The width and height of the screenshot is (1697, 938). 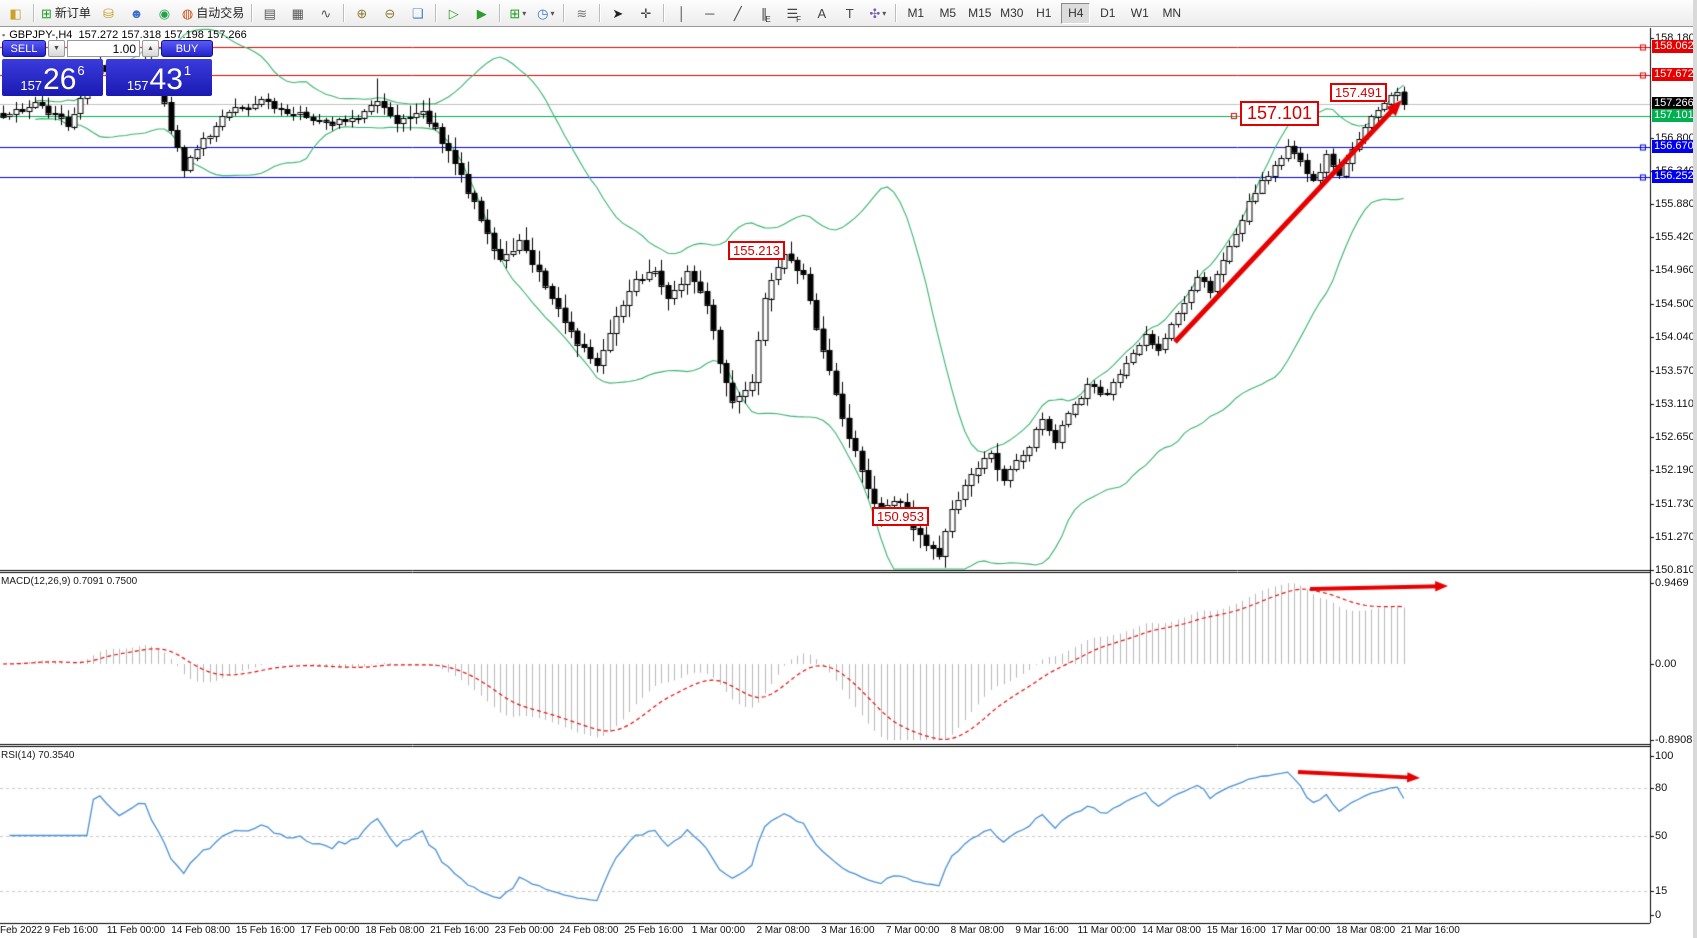 I want to click on fibonacci-icon: ☰ F, so click(x=793, y=13).